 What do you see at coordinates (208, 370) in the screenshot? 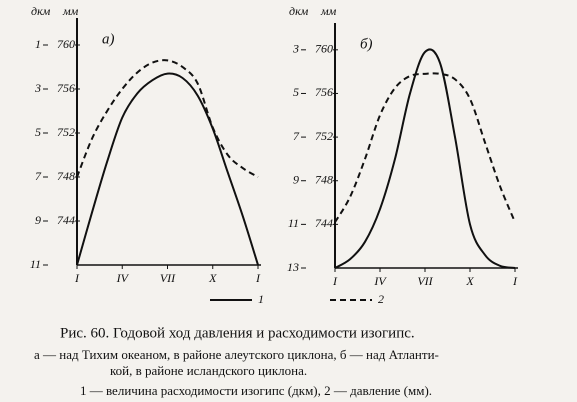
I see `caption-line: кой, в районе исландского циклона.` at bounding box center [208, 370].